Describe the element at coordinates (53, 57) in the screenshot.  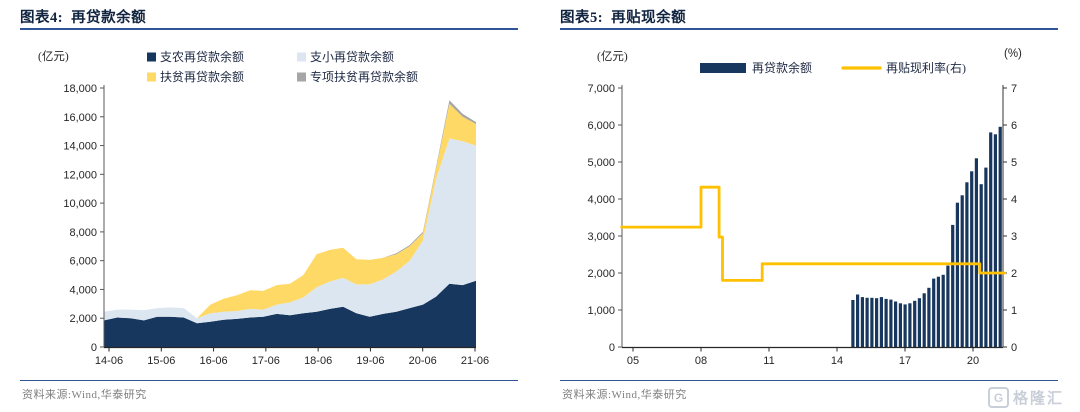
I see `y-axis-unit-label: (亿元)` at that location.